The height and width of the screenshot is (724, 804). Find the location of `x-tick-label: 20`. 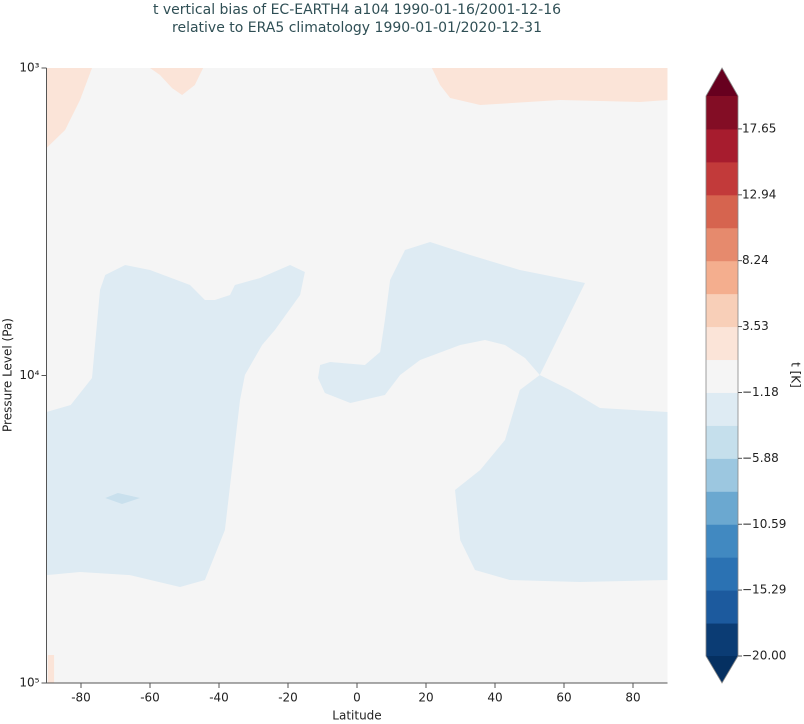

x-tick-label: 20 is located at coordinates (425, 698).